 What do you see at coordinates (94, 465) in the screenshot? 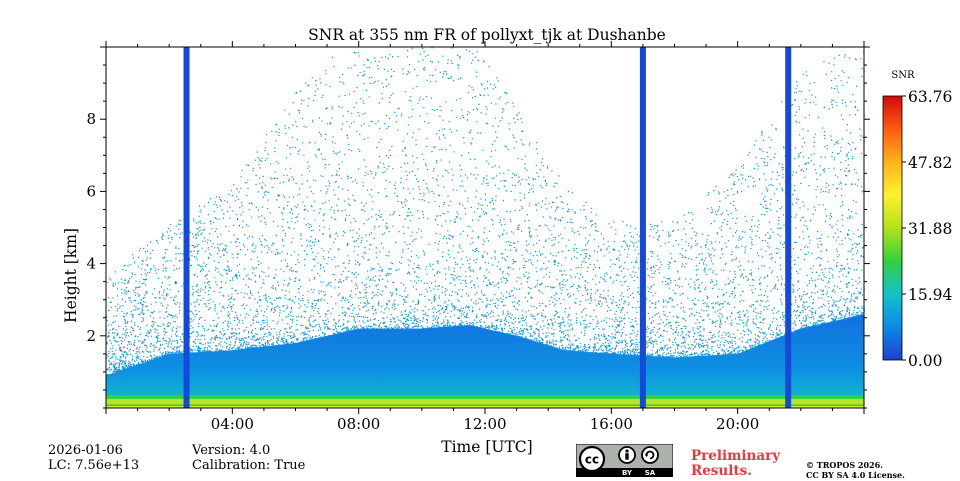
I see `lidar-constant-label: LC: 7.56e+13` at bounding box center [94, 465].